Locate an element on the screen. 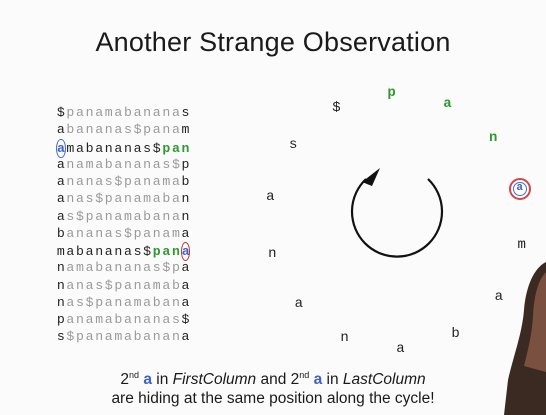 The width and height of the screenshot is (546, 415). cycle-letter: a is located at coordinates (400, 348).